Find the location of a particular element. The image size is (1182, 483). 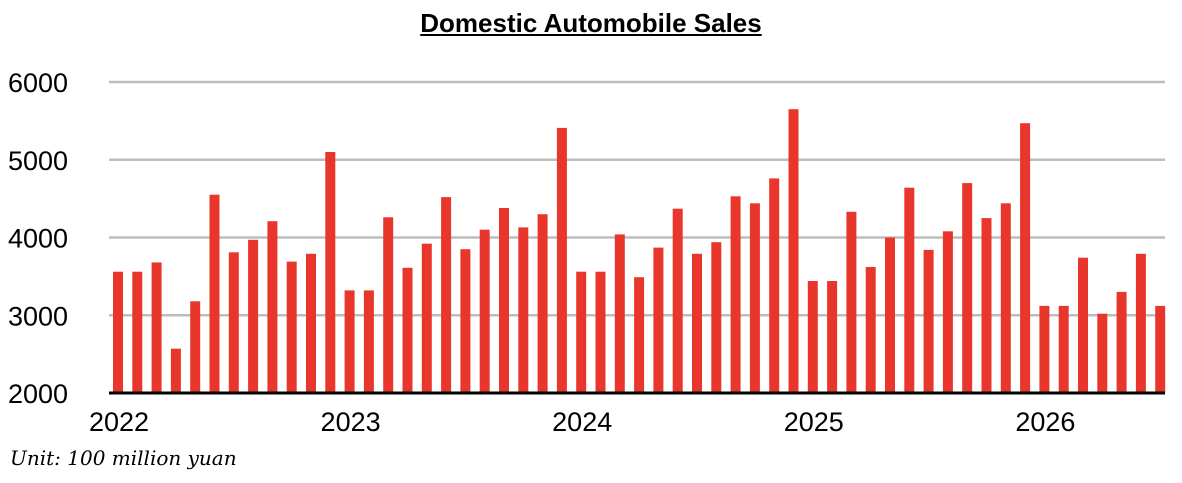

x-tick-label-2026: 2026 is located at coordinates (1045, 422).